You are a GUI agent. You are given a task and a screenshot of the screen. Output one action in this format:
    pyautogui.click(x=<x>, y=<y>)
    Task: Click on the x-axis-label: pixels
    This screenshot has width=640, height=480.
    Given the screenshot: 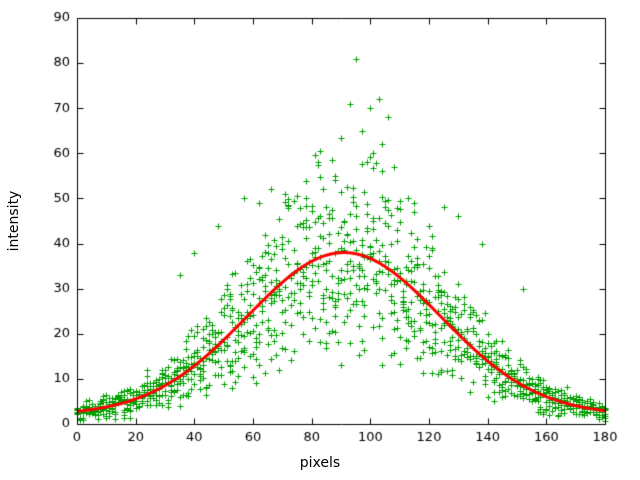 What is the action you would take?
    pyautogui.click(x=320, y=463)
    